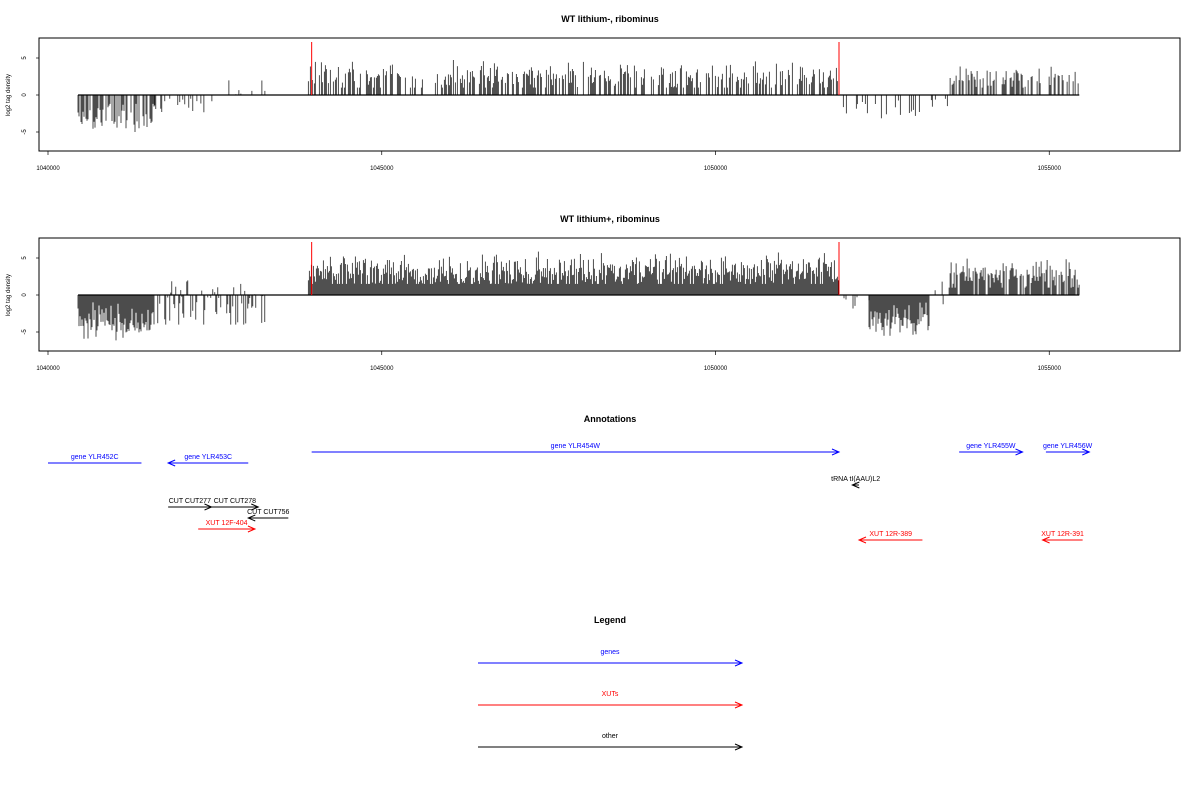 This screenshot has width=1200, height=800. I want to click on legend-label: XUTs, so click(610, 694).